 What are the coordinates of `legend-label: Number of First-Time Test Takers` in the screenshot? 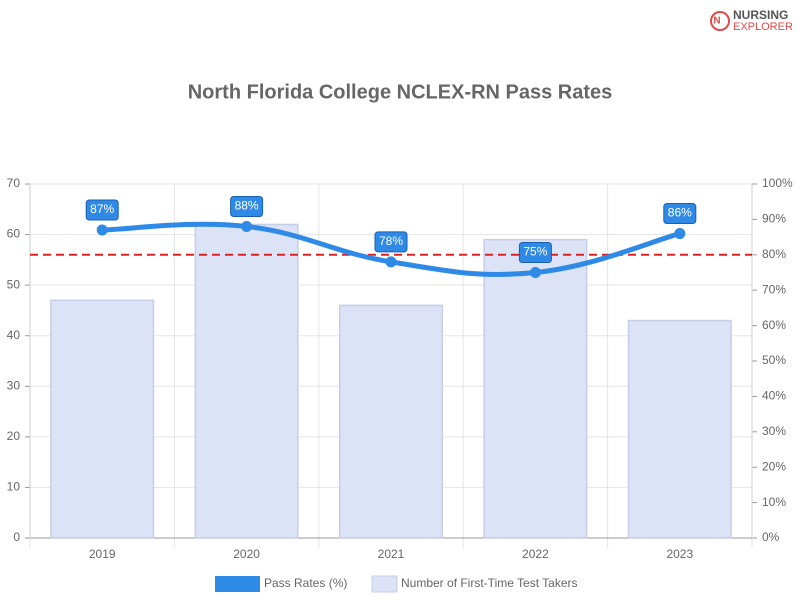 It's located at (489, 583).